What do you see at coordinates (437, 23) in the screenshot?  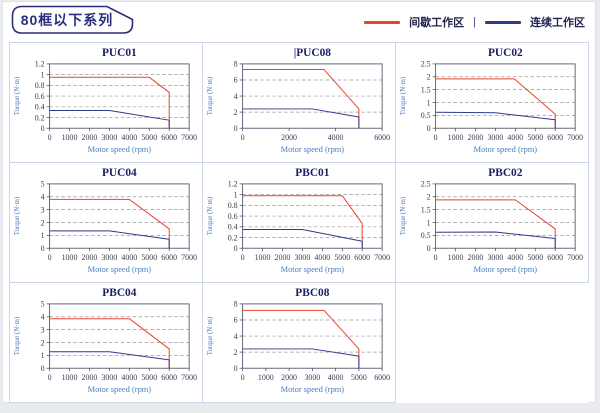 I see `legend-label-intermittent: 间歇工作区` at bounding box center [437, 23].